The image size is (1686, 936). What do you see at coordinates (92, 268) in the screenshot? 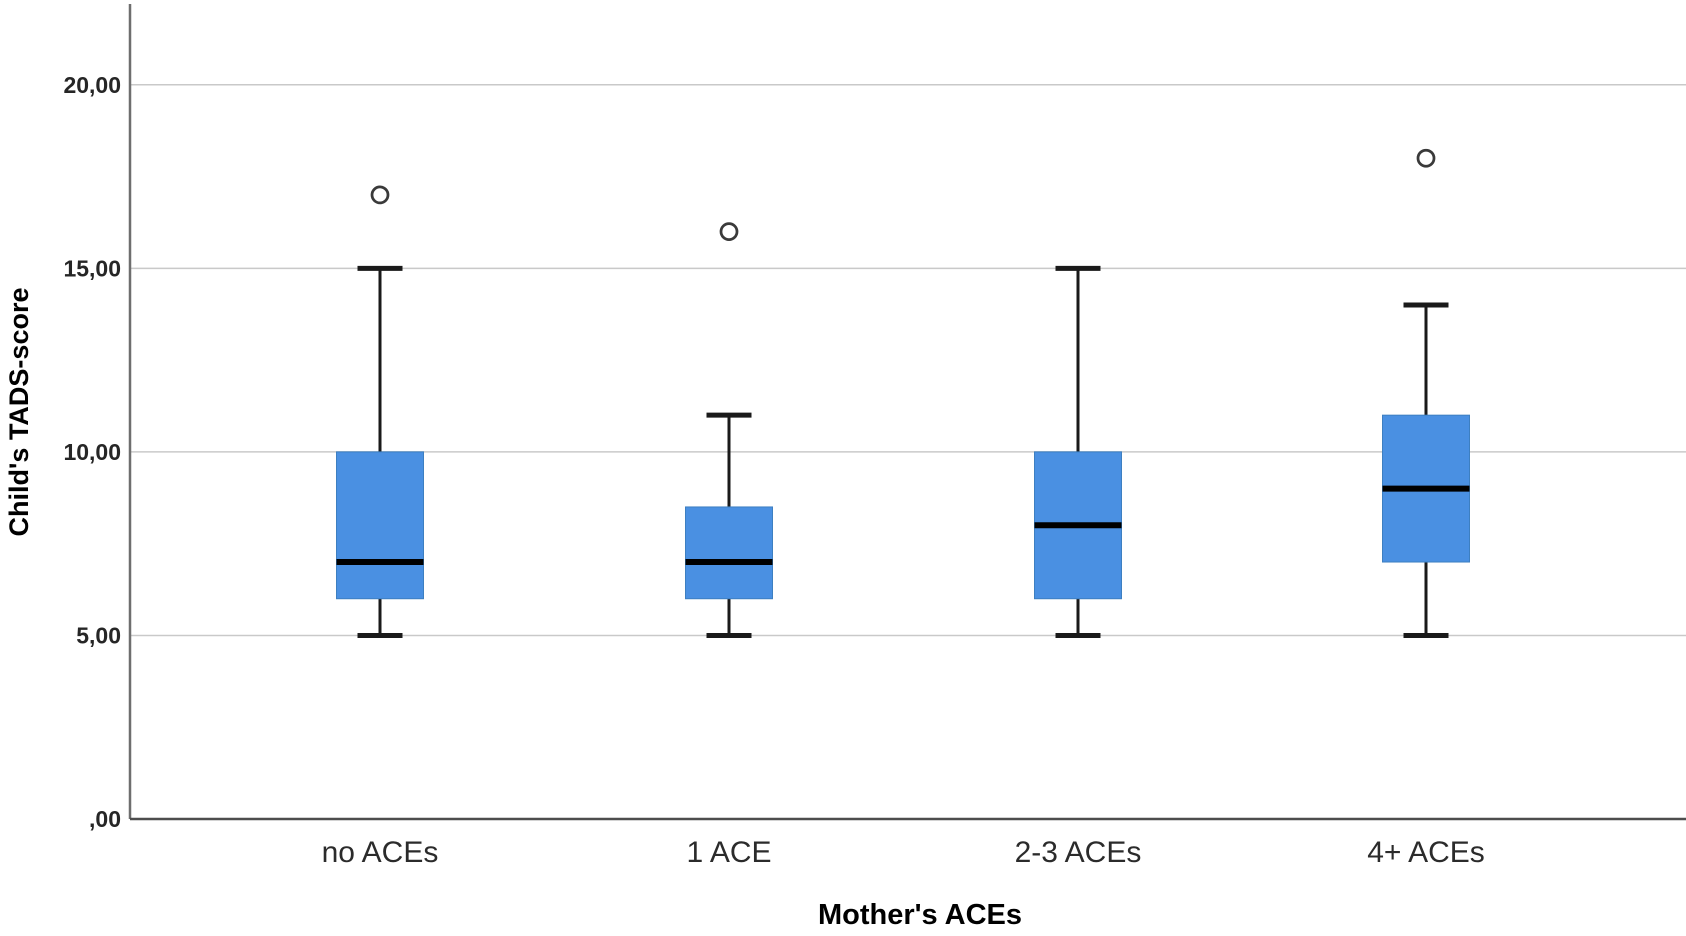
I see `y-tick-label: 15,00` at bounding box center [92, 268].